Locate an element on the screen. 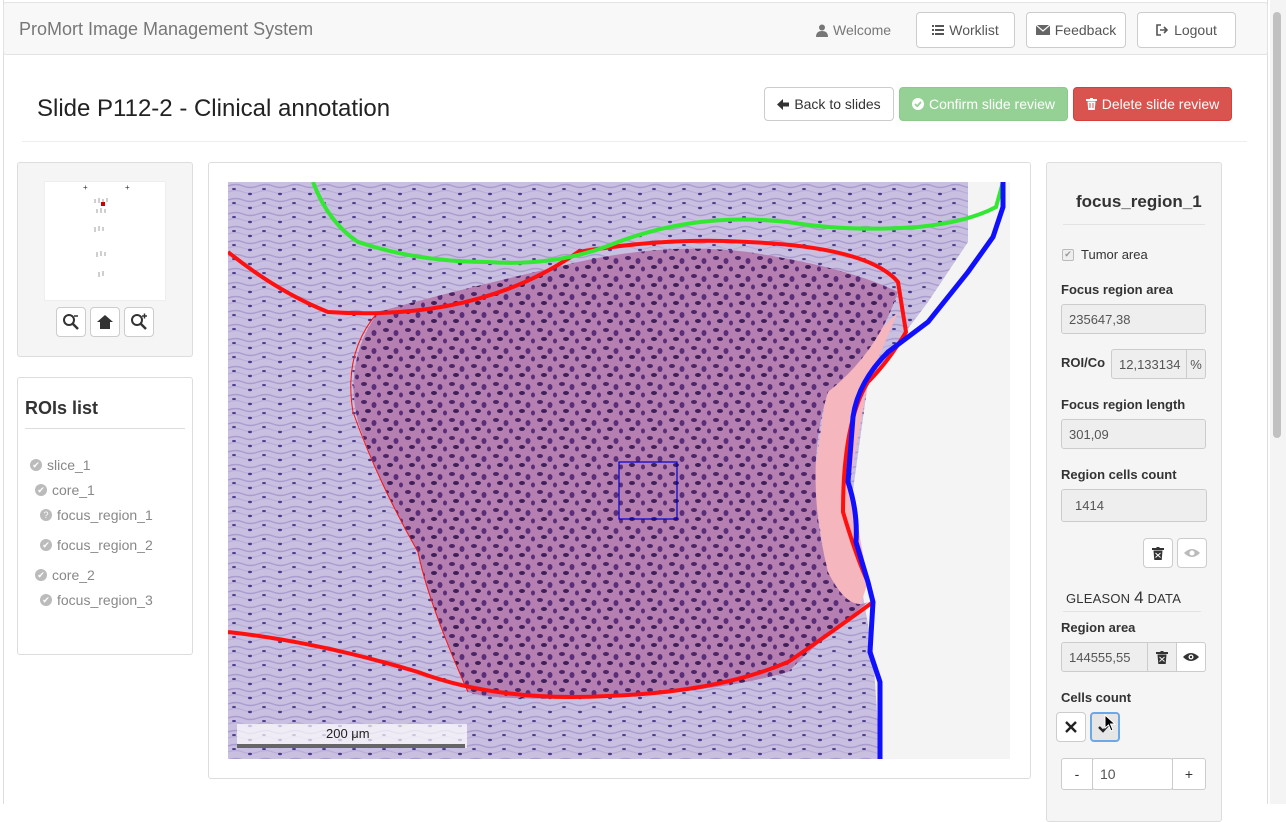  roi-label: focus_region_1 is located at coordinates (105, 515).